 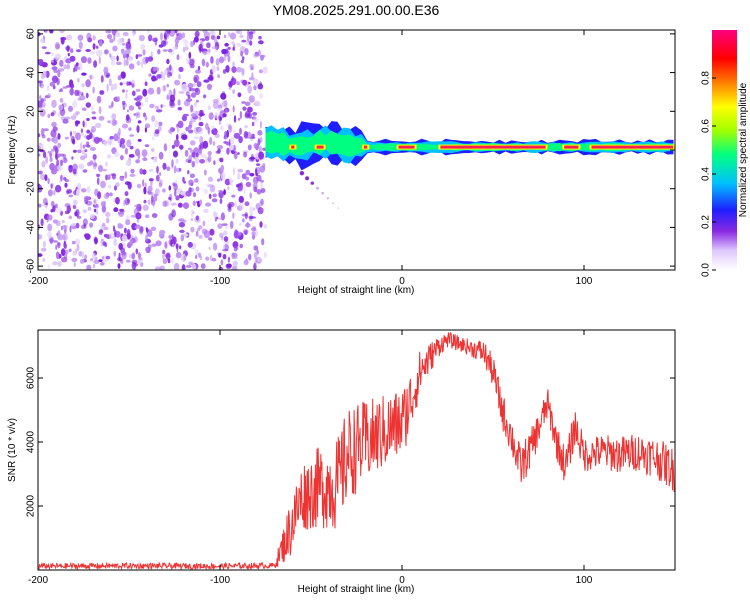 I want to click on colorbar-tick-label: 0.8, so click(x=706, y=78).